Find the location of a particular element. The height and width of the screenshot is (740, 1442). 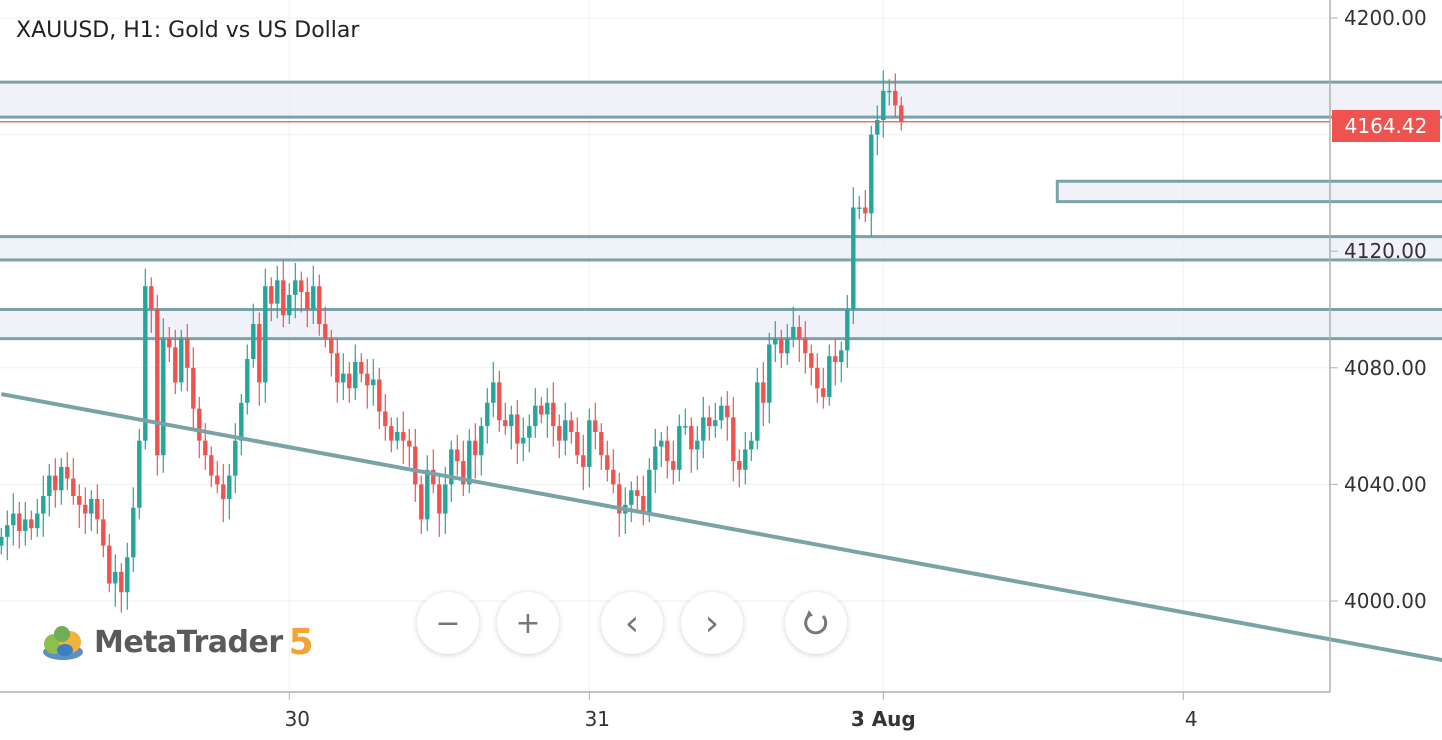

chevron-left-icon: ‹ is located at coordinates (632, 623).